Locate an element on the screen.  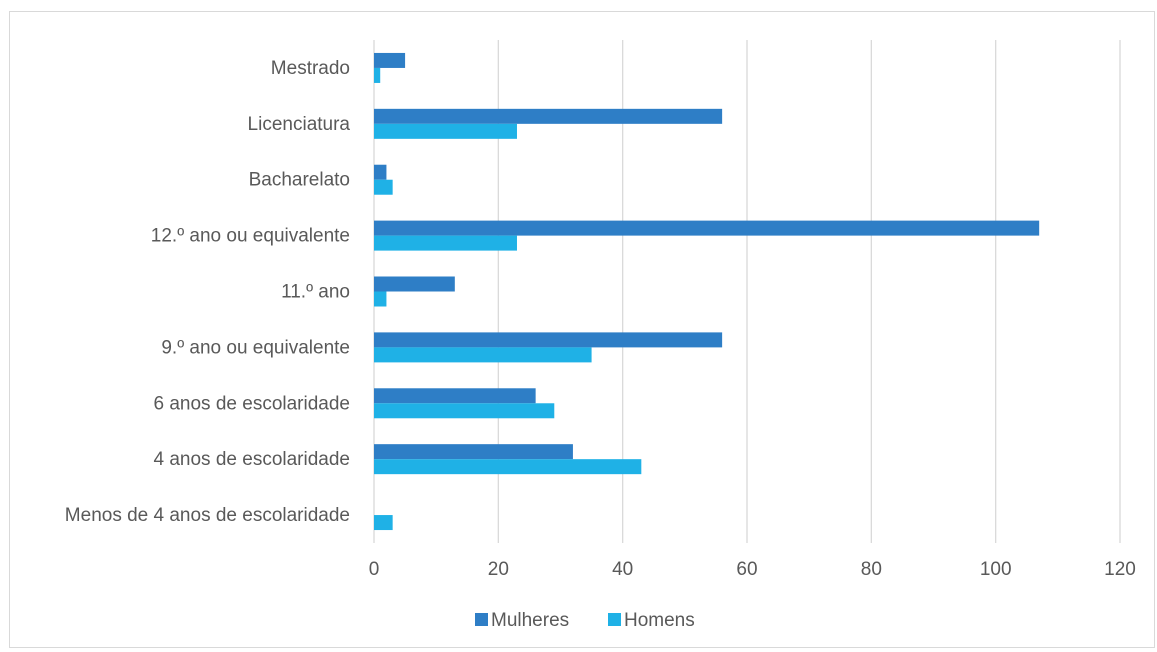
category-label: Mestrado is located at coordinates (310, 68).